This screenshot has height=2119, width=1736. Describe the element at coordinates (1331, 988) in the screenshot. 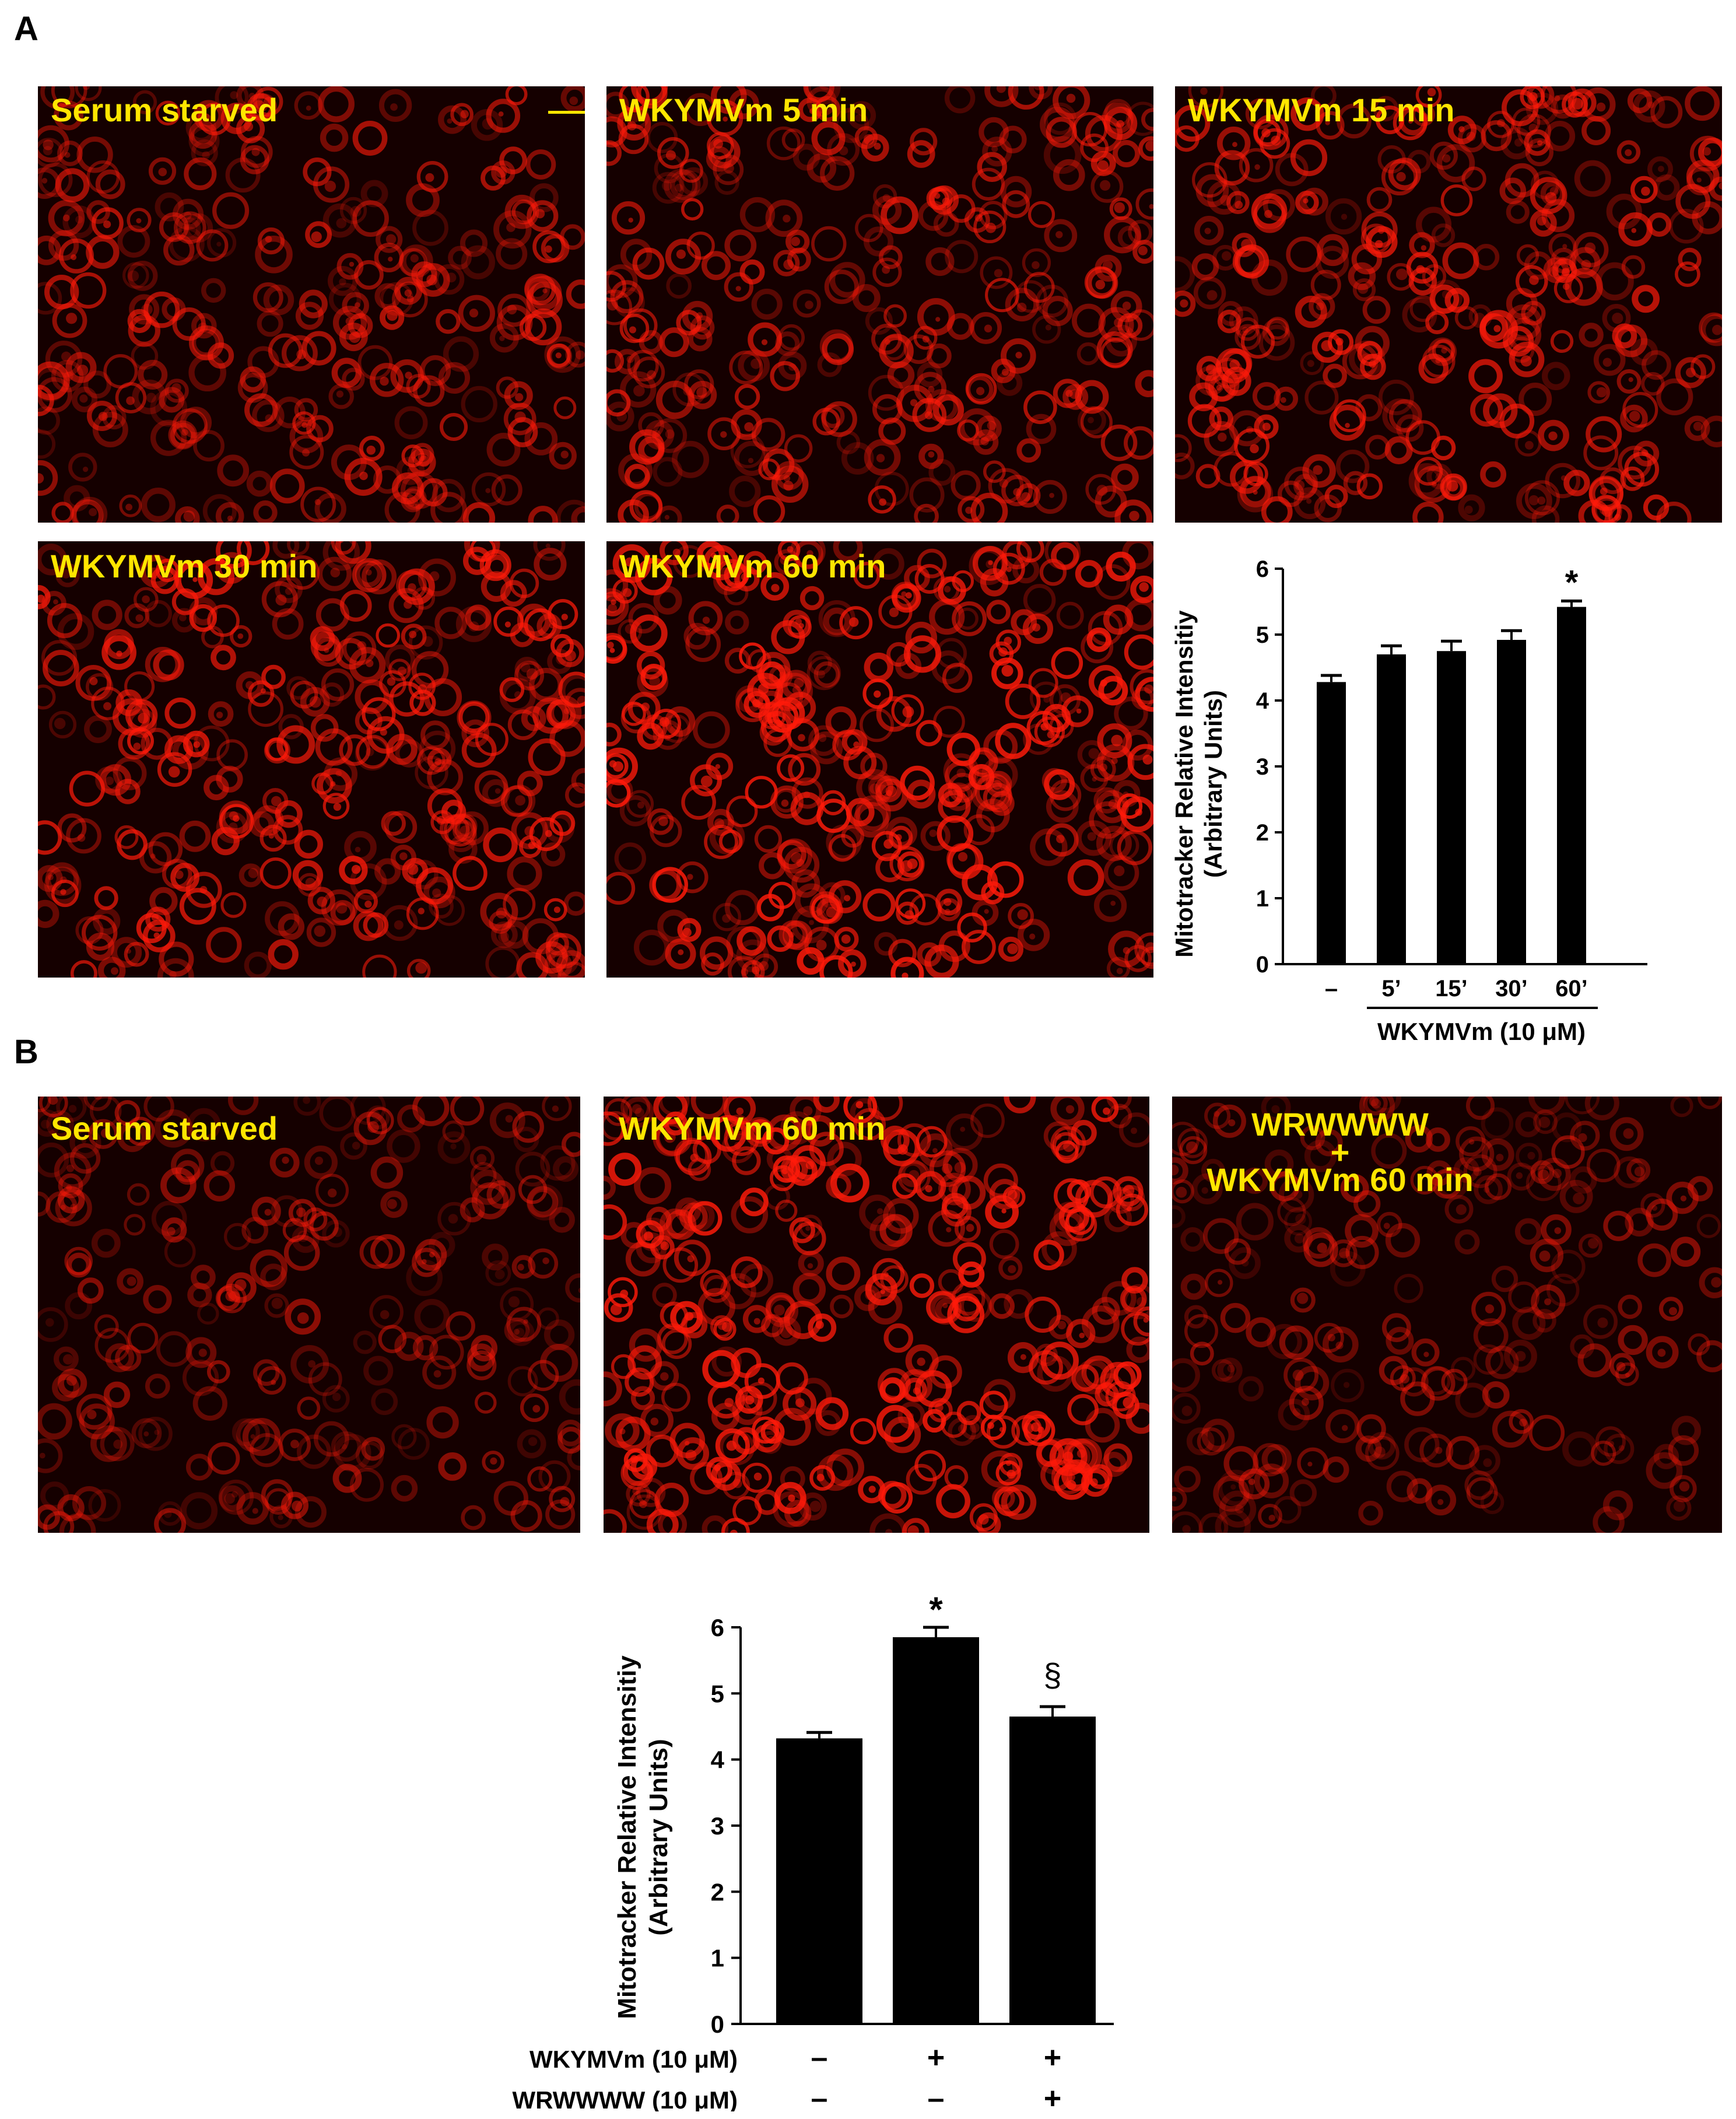

I see `x-tick-label: –` at that location.